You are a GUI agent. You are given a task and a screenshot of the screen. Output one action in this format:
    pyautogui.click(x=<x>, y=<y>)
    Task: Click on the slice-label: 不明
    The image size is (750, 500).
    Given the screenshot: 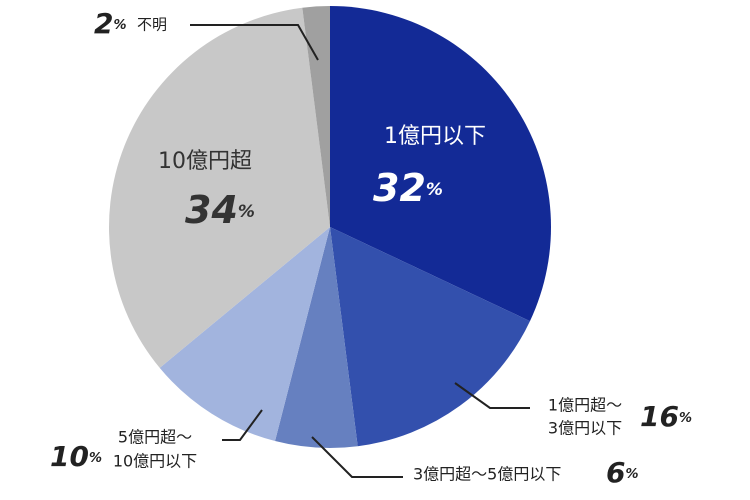 What is the action you would take?
    pyautogui.click(x=152, y=25)
    